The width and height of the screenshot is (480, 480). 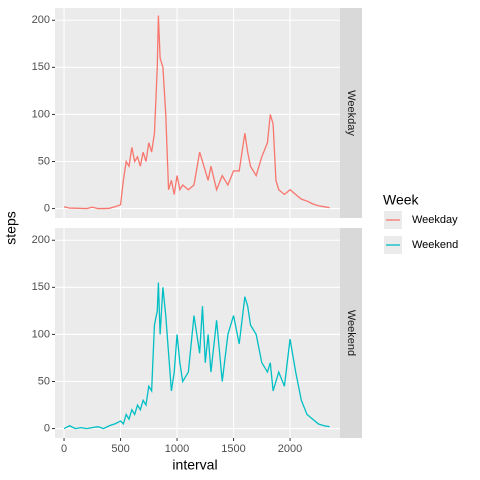 I want to click on strip-label: Weekend, so click(x=351, y=333).